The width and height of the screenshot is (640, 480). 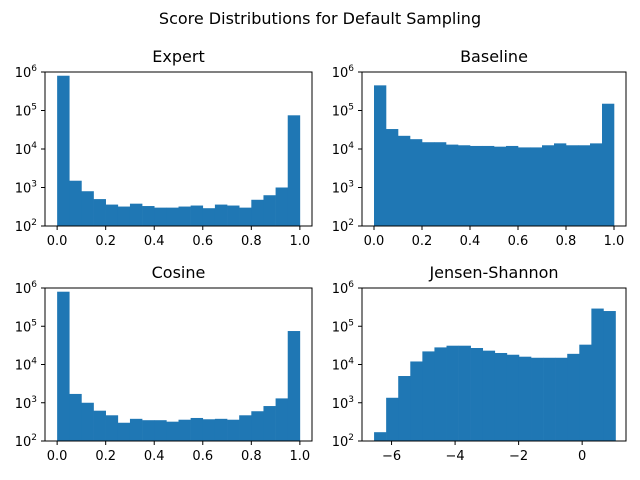 I want to click on x-tick-label: −6, so click(x=391, y=456).